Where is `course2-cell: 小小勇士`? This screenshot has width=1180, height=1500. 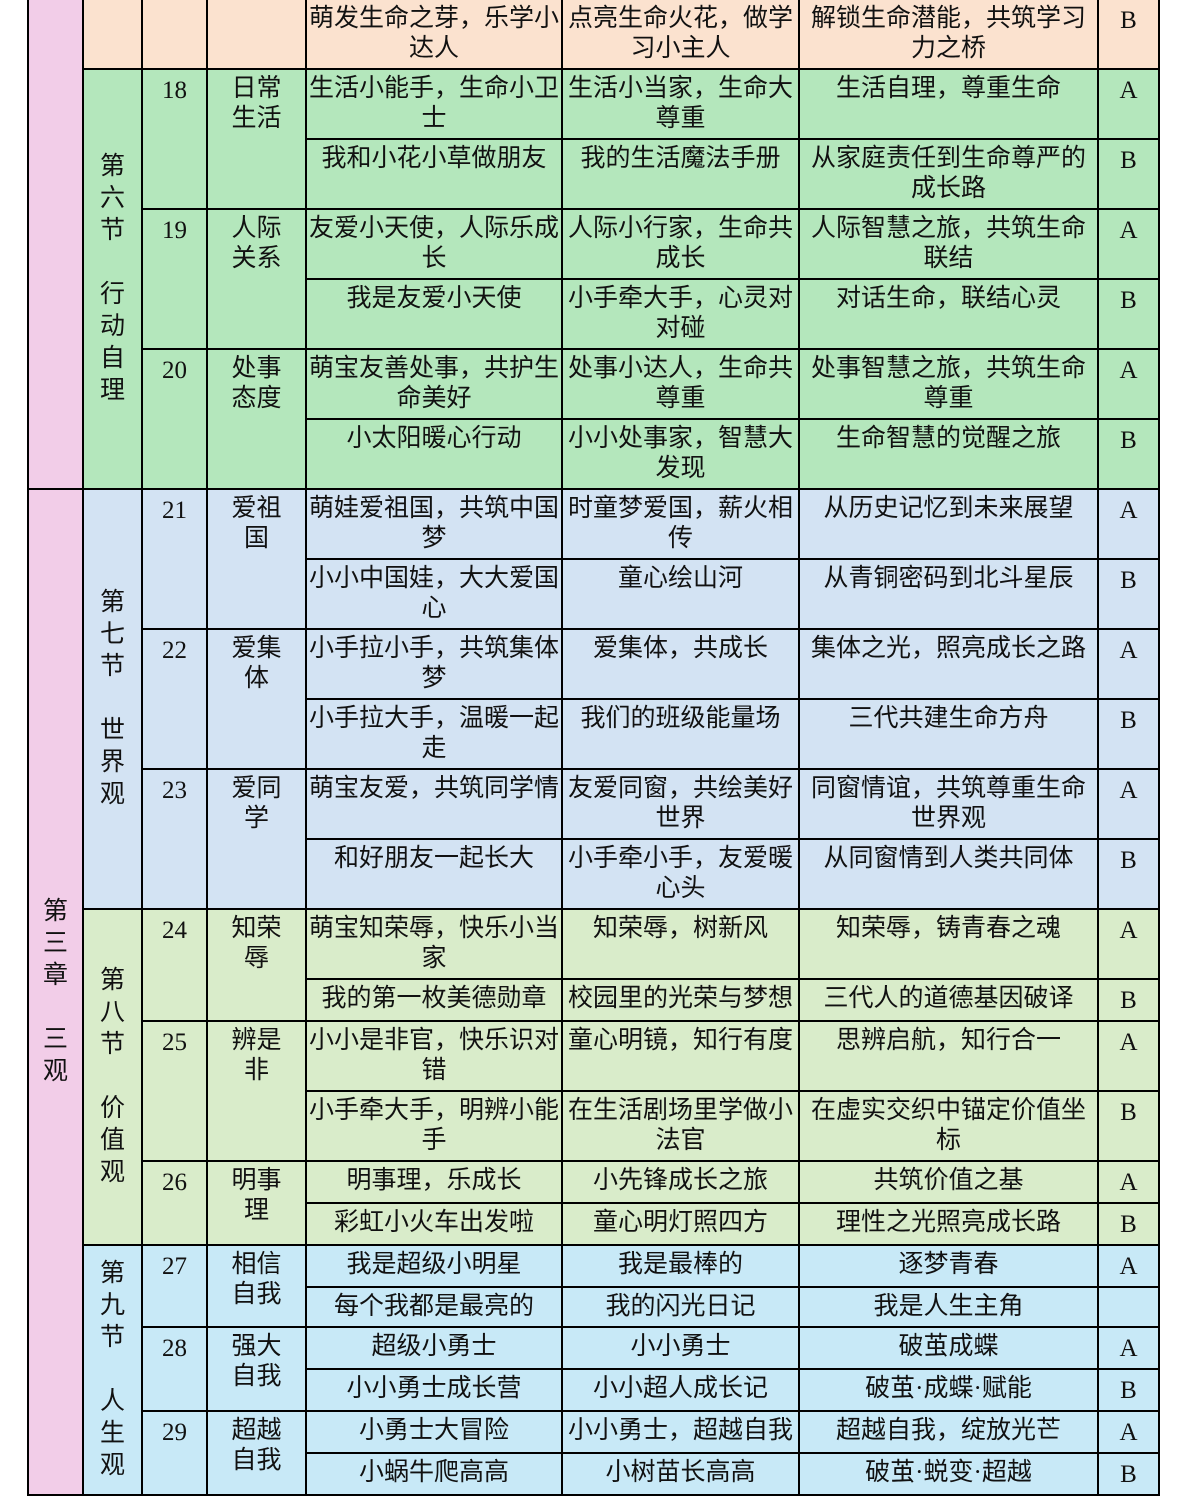
course2-cell: 小小勇士 is located at coordinates (680, 1348).